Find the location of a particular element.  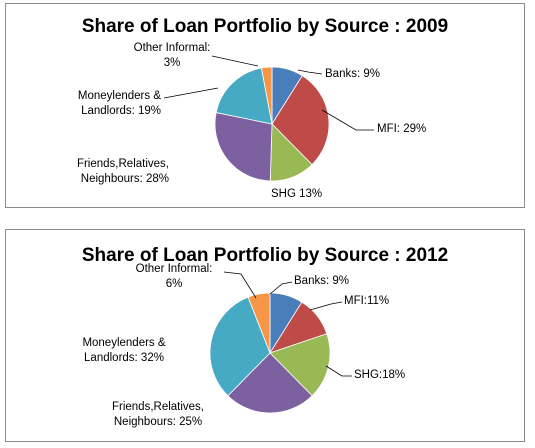

data-label: Moneylenders & Landlords: 32% is located at coordinates (123, 350).